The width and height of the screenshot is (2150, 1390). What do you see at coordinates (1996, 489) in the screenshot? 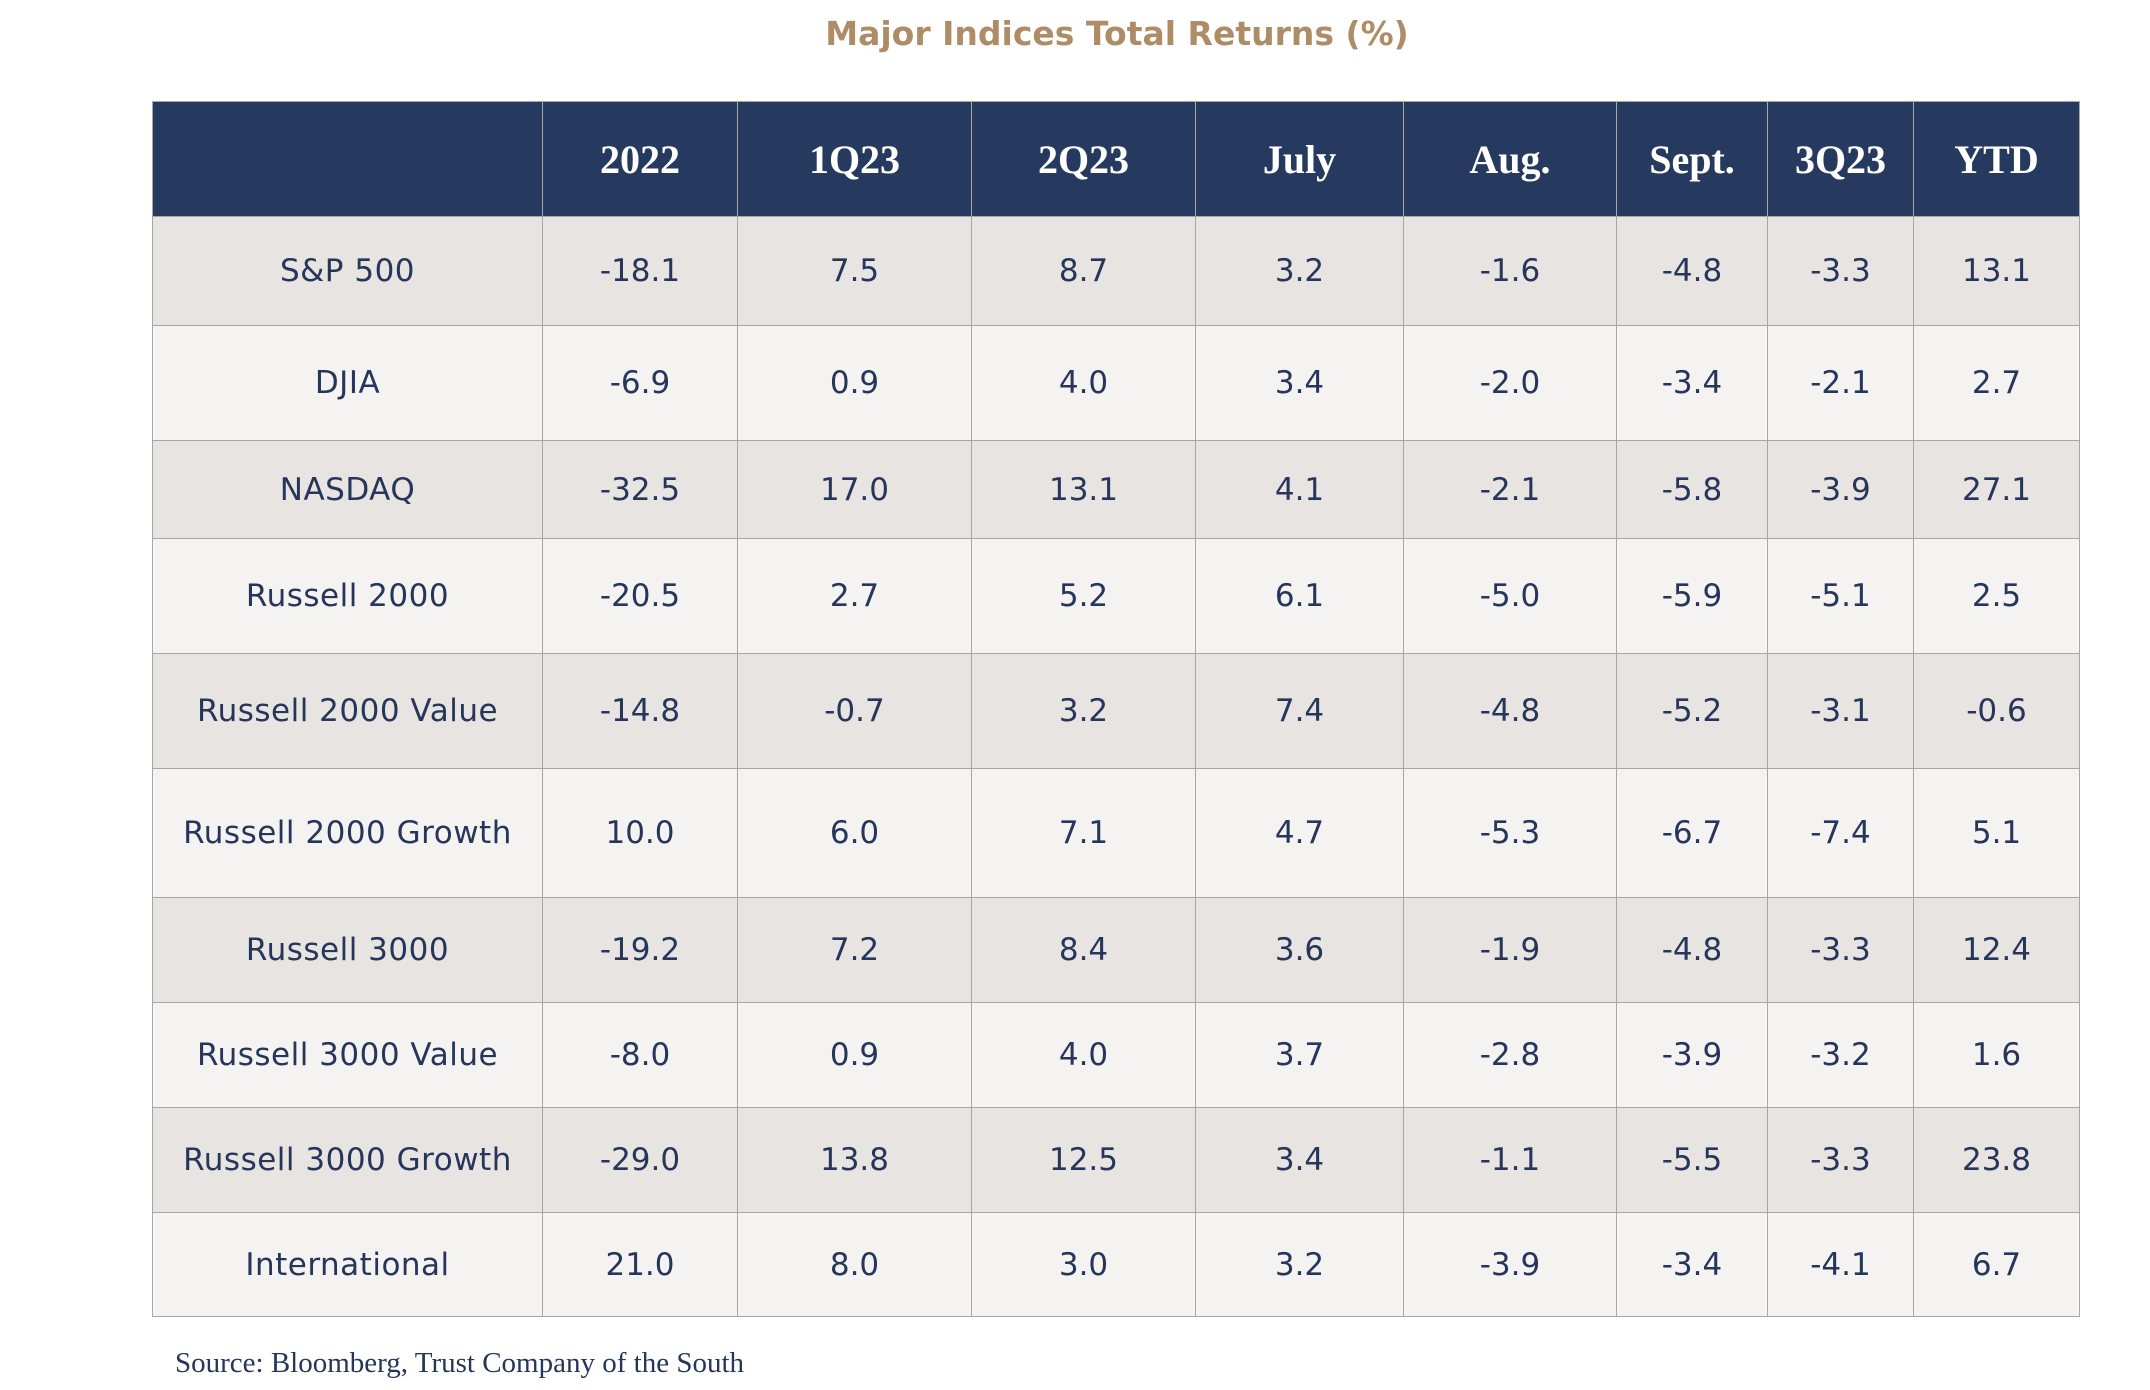
I see `table-cell: 27.1` at bounding box center [1996, 489].